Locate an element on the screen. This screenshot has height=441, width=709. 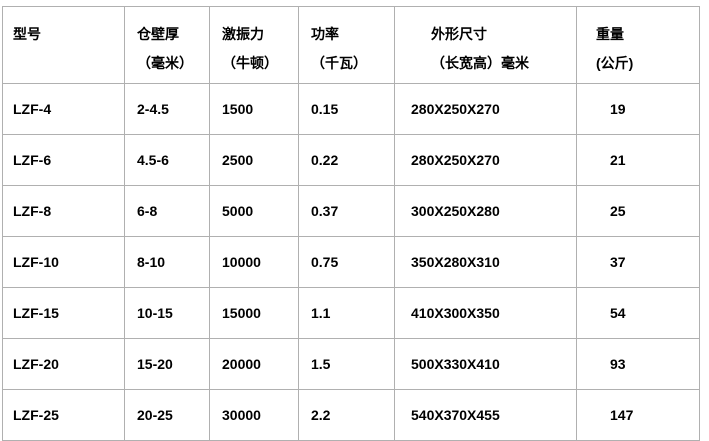
cell-wall-thickness: 15-20 is located at coordinates (167, 364).